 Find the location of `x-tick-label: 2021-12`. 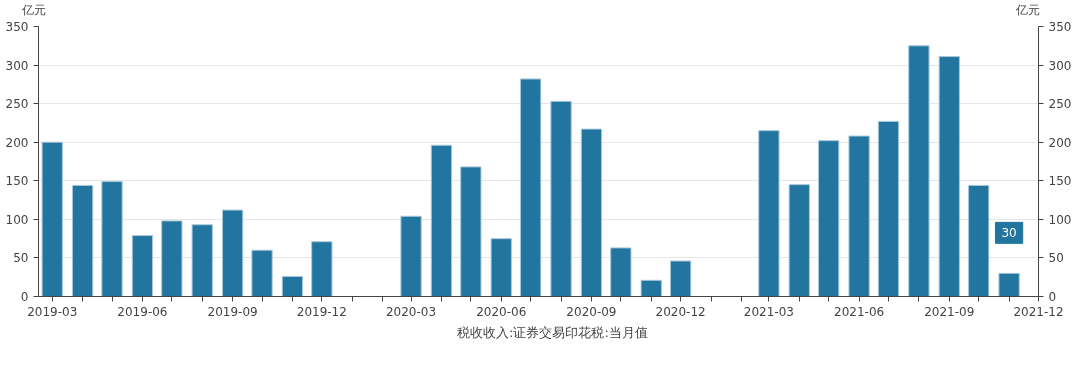

x-tick-label: 2021-12 is located at coordinates (1038, 311).